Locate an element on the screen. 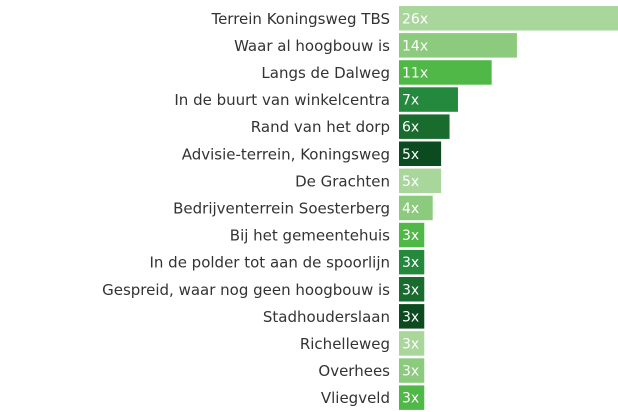  value-label: 26x is located at coordinates (415, 19).